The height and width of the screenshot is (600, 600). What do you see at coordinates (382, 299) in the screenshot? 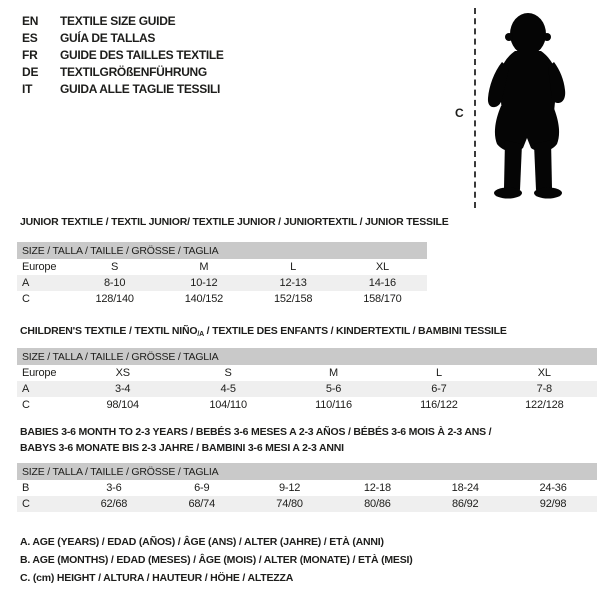
I see `value-cell: 158/170` at bounding box center [382, 299].